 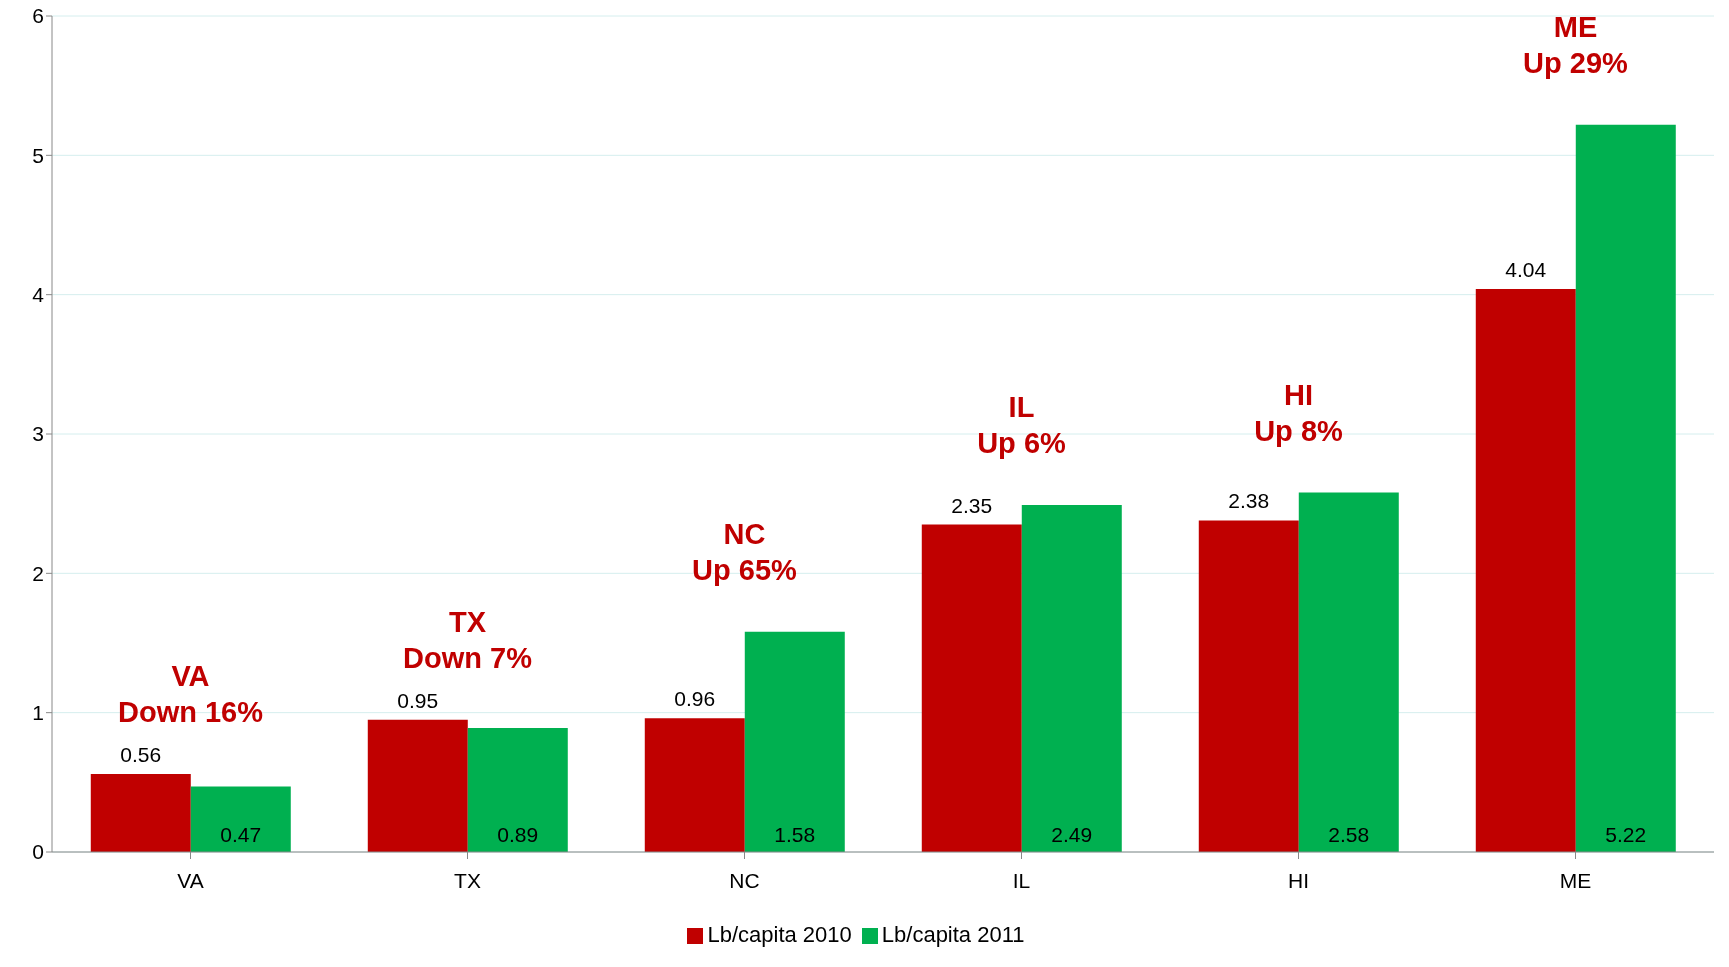 What do you see at coordinates (190, 693) in the screenshot?
I see `annotation: VA Down 16%` at bounding box center [190, 693].